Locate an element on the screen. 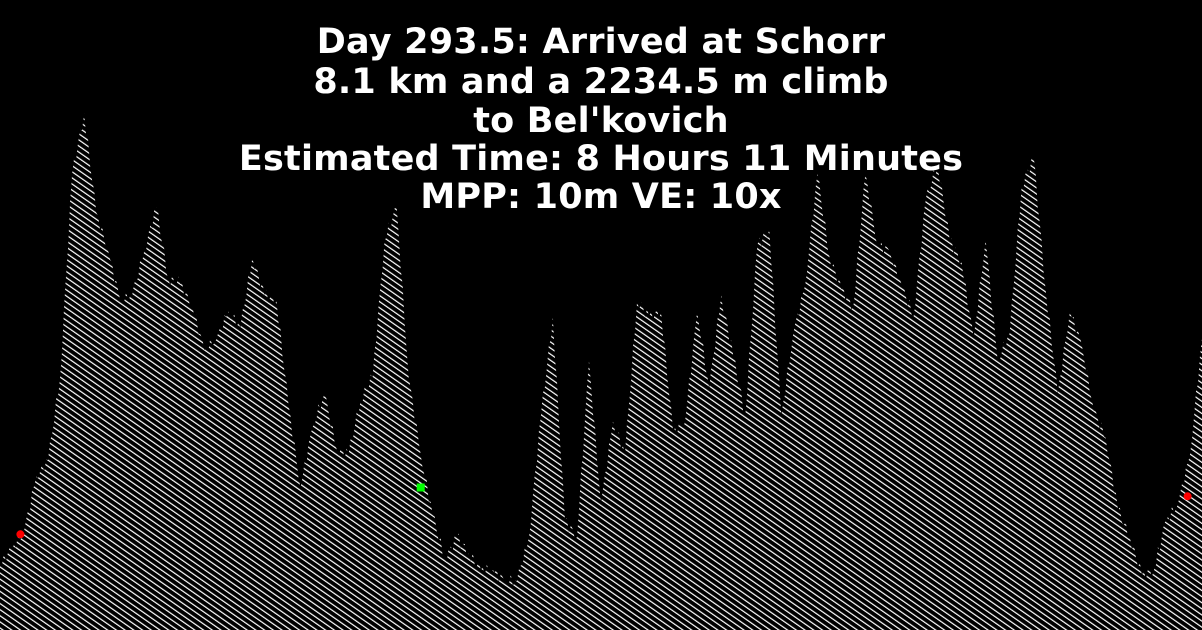  end-marker is located at coordinates (1187, 496).